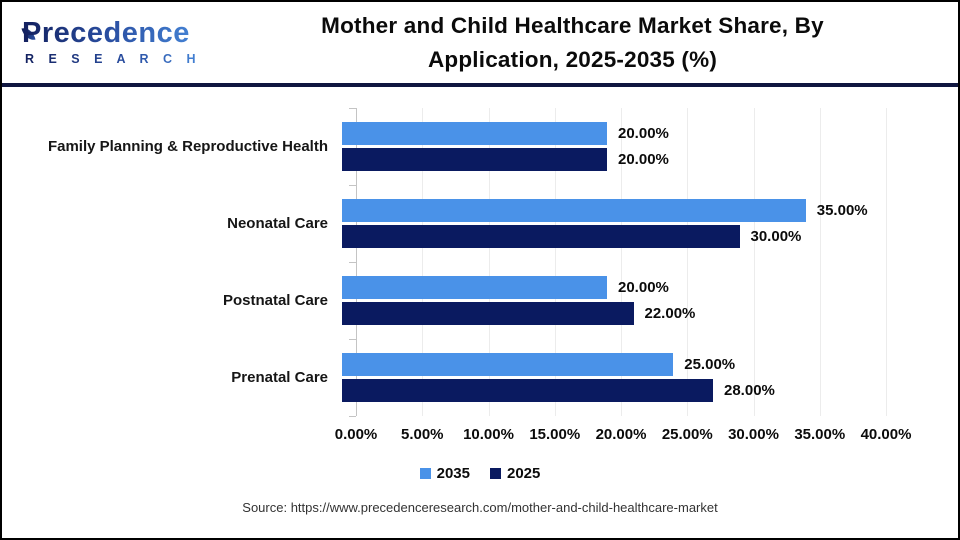 Image resolution: width=960 pixels, height=540 pixels. What do you see at coordinates (607, 300) in the screenshot?
I see `bar-group: 20.00% 22.00%` at bounding box center [607, 300].